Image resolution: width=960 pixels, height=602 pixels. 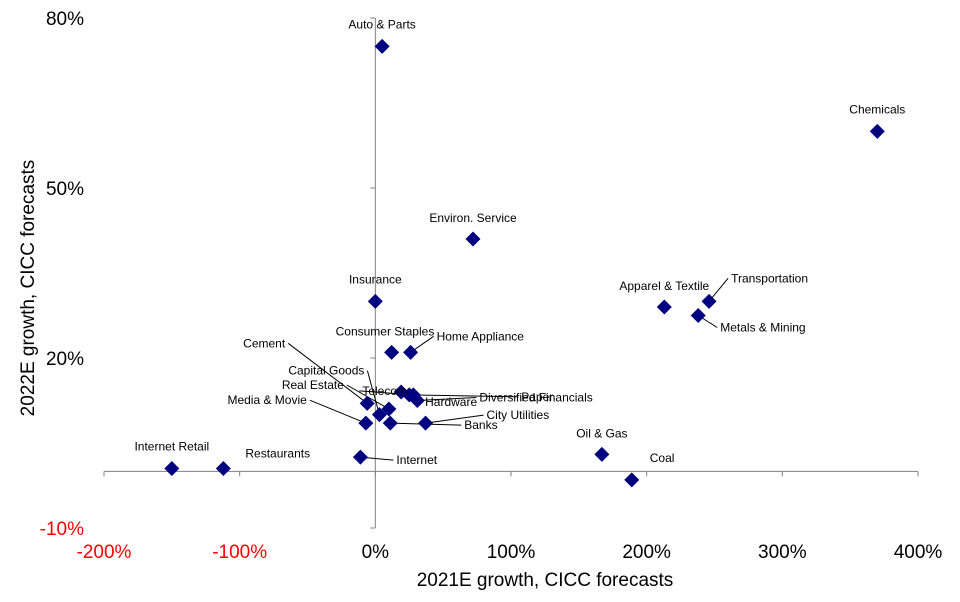 What do you see at coordinates (698, 315) in the screenshot?
I see `data-point-metals-mining` at bounding box center [698, 315].